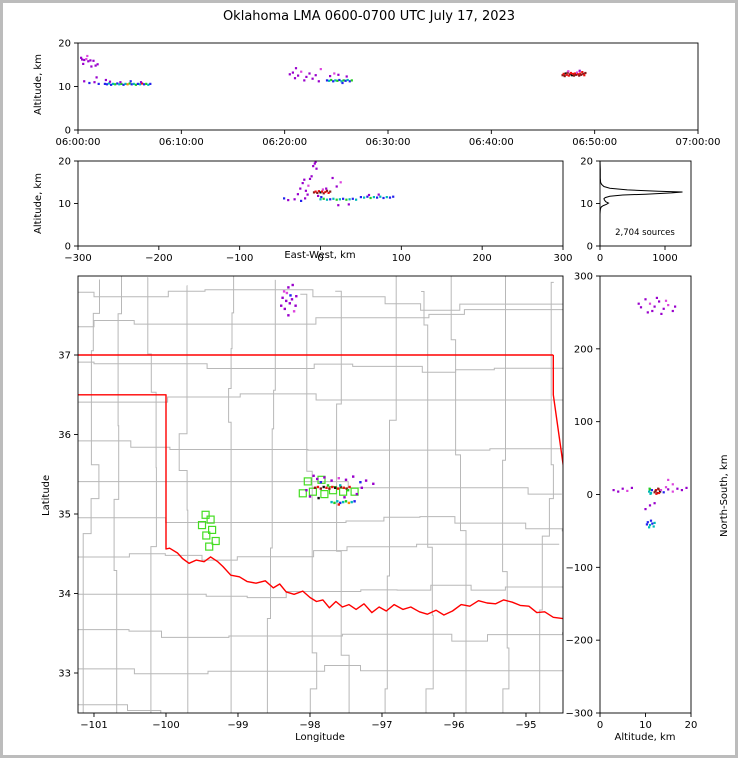  I want to click on sources-count-label: 2,704 sources, so click(645, 233).